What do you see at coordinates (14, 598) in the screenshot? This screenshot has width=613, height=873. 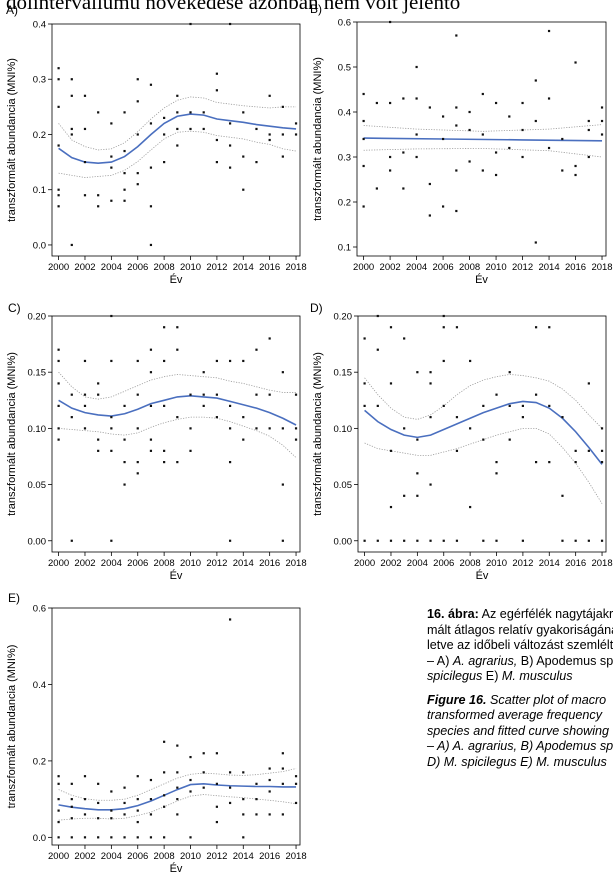 I see `panel-label: E)` at bounding box center [14, 598].